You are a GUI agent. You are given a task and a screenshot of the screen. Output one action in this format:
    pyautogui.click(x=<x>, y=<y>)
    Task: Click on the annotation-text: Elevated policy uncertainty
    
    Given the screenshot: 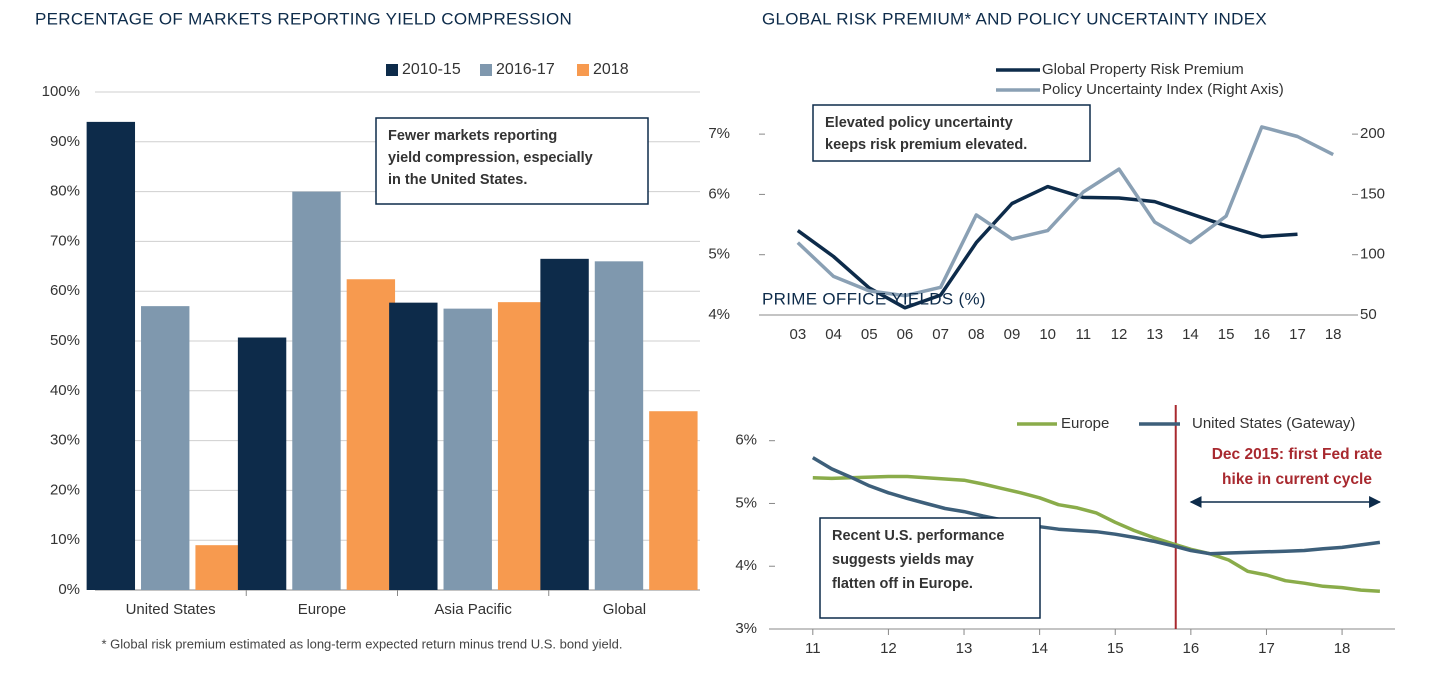 What is the action you would take?
    pyautogui.click(x=919, y=123)
    